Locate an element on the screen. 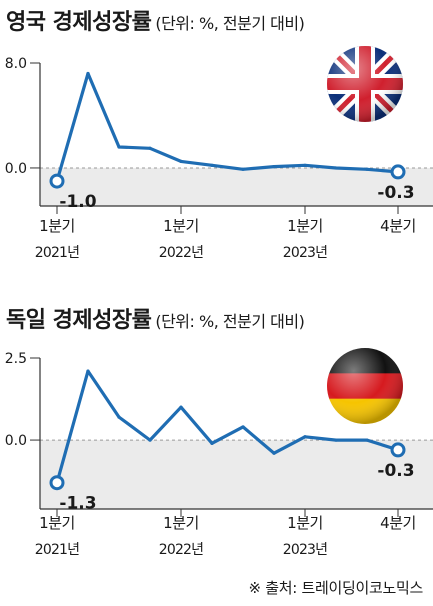 Image resolution: width=433 pixels, height=606 pixels. germany-xtick-quarter-label: 4분기 is located at coordinates (398, 523).